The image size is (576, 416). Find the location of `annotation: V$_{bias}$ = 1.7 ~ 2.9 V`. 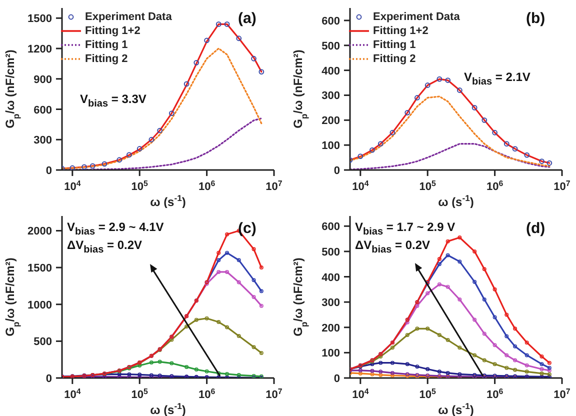

annotation: V$_{bias}$ = 1.7 ~ 2.9 V is located at coordinates (405, 229).